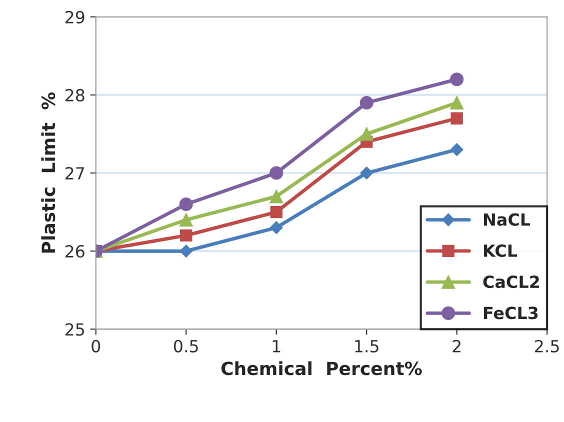  What do you see at coordinates (96, 346) in the screenshot?
I see `x-tick-label: 0` at bounding box center [96, 346].